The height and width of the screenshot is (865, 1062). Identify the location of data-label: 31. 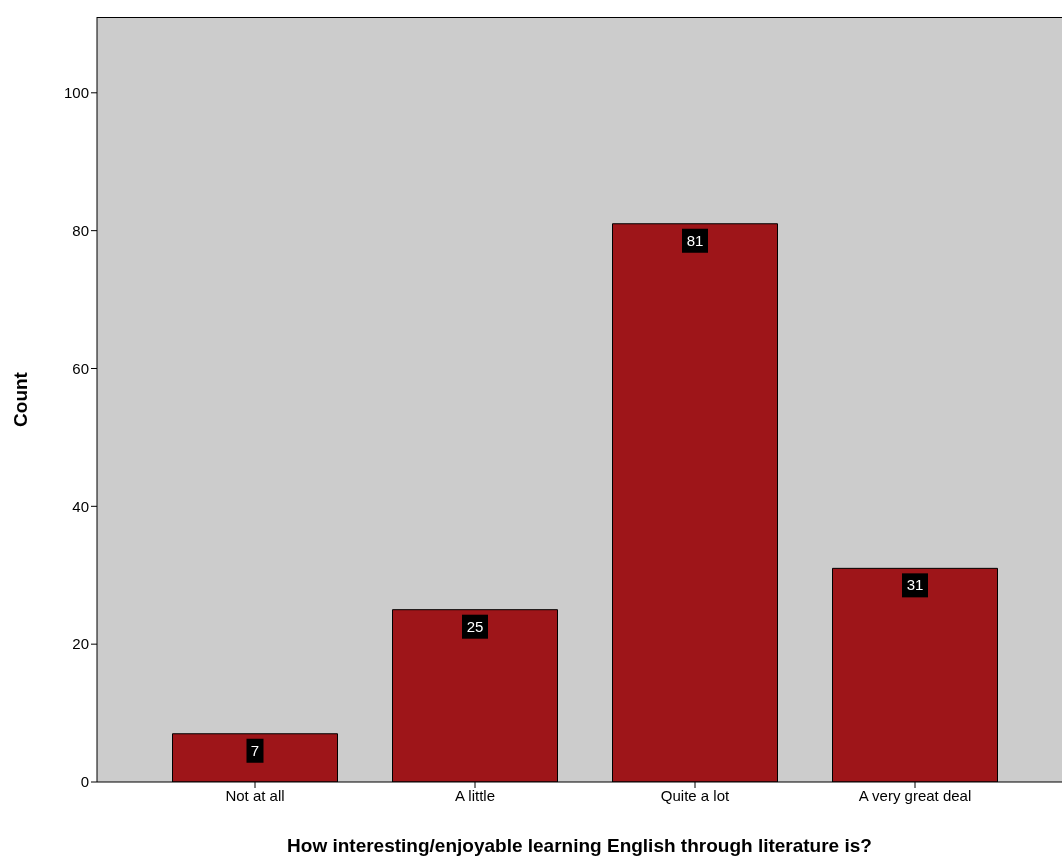
(915, 585).